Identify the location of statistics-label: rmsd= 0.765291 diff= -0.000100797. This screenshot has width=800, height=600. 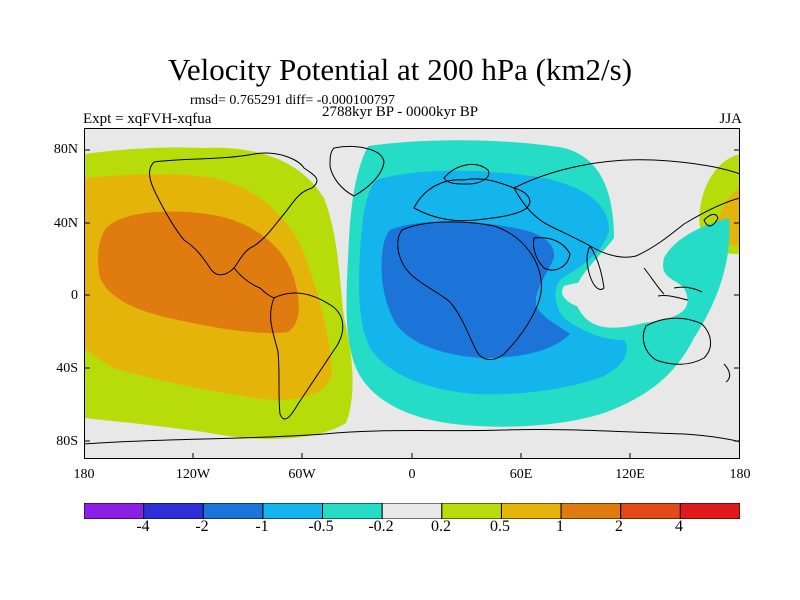
(292, 100).